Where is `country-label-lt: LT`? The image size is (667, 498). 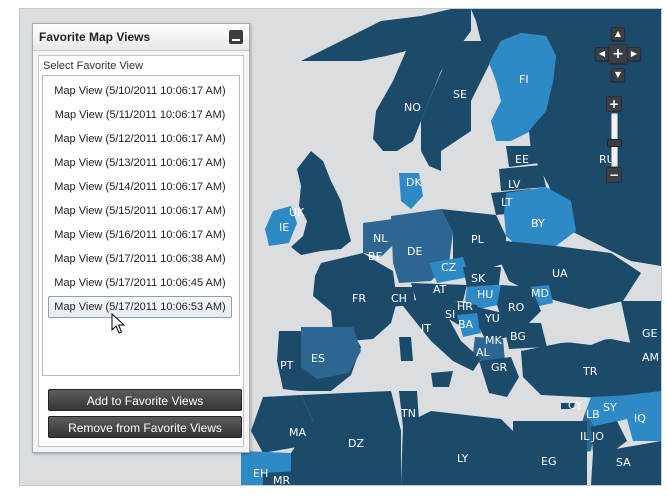
country-label-lt: LT is located at coordinates (507, 202).